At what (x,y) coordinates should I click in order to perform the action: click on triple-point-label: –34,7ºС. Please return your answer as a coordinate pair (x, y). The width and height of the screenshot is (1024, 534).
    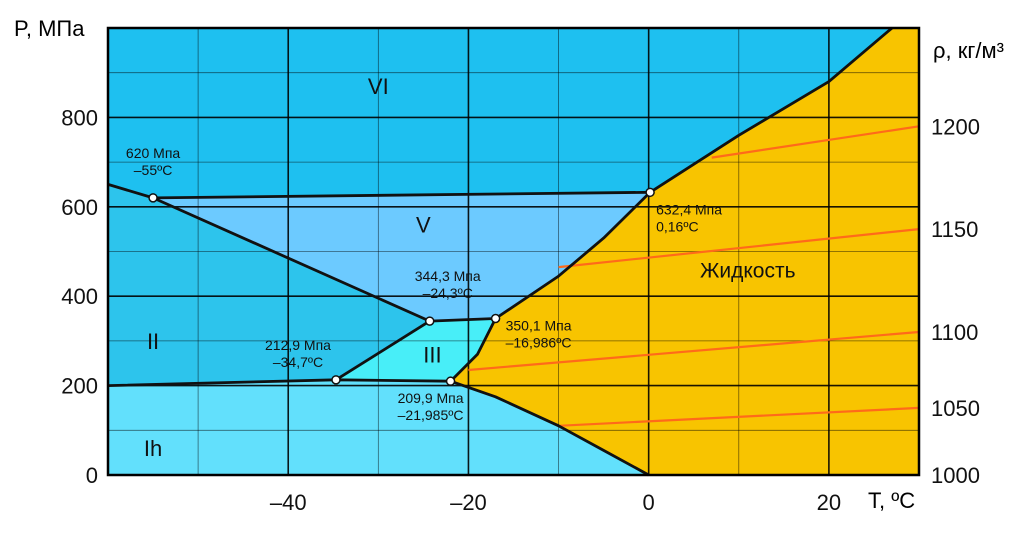
    Looking at the image, I should click on (298, 362).